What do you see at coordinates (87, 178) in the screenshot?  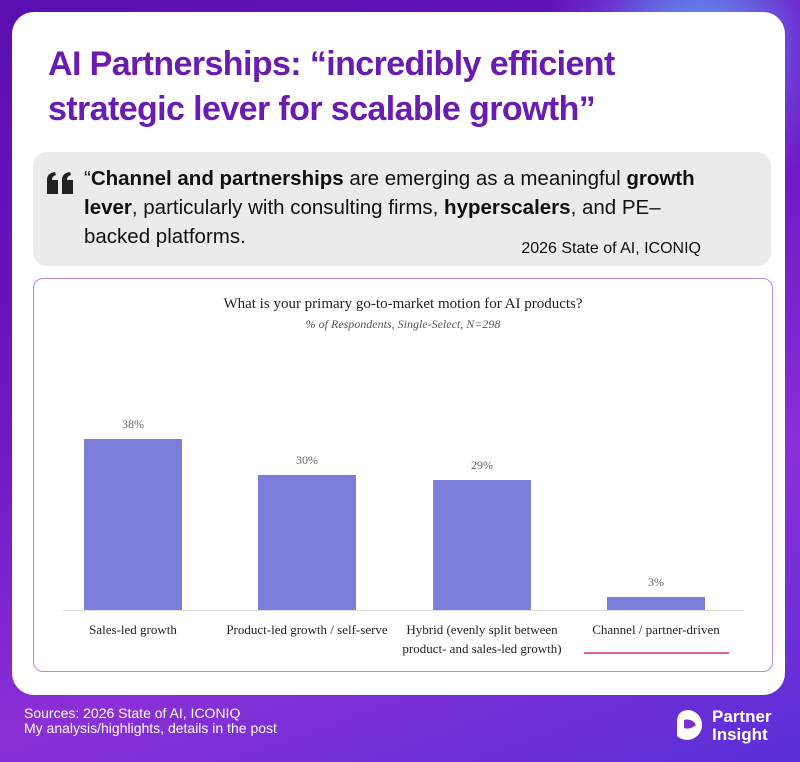 I see `quote-segment: “` at bounding box center [87, 178].